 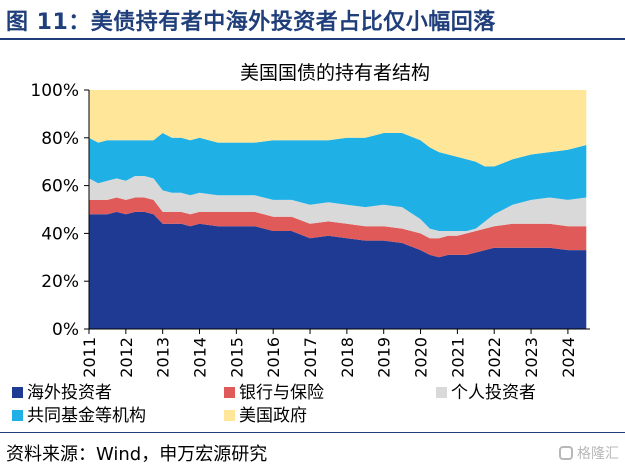 What do you see at coordinates (598, 454) in the screenshot?
I see `watermark-text: 格隆汇` at bounding box center [598, 454].